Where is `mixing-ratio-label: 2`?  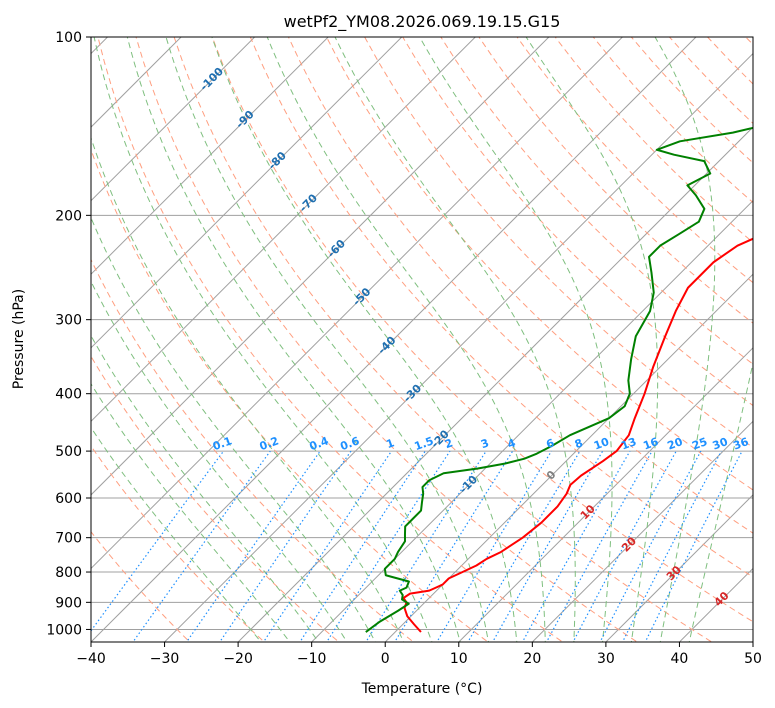 mixing-ratio-label: 2 is located at coordinates (449, 443).